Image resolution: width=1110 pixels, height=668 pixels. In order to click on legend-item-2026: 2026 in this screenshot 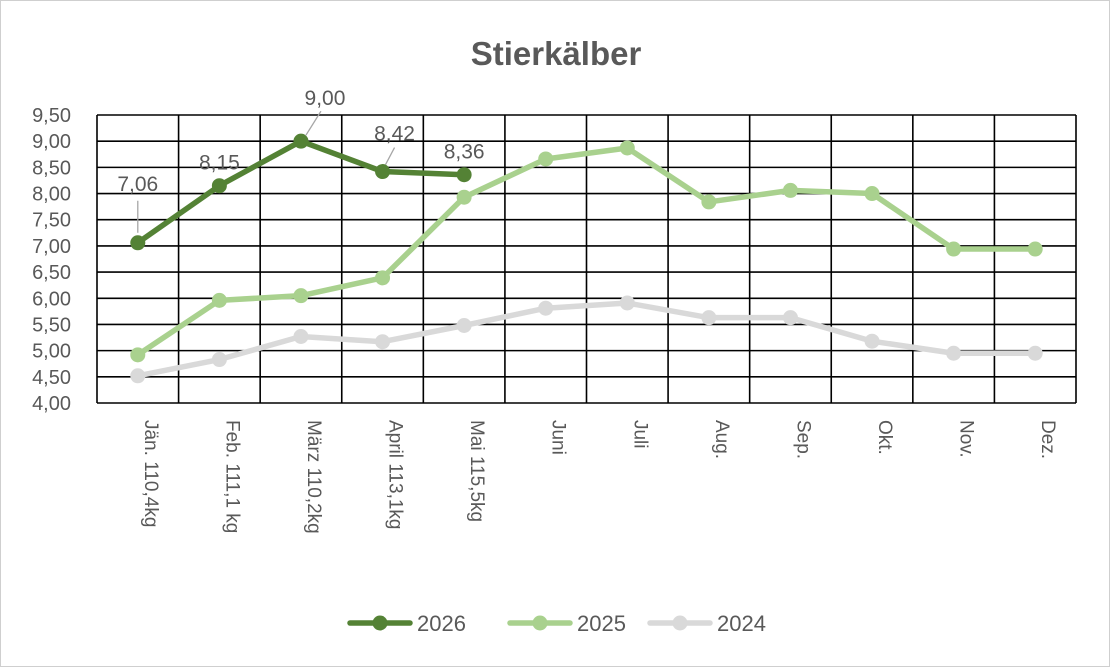, I will do `click(406, 623)`.